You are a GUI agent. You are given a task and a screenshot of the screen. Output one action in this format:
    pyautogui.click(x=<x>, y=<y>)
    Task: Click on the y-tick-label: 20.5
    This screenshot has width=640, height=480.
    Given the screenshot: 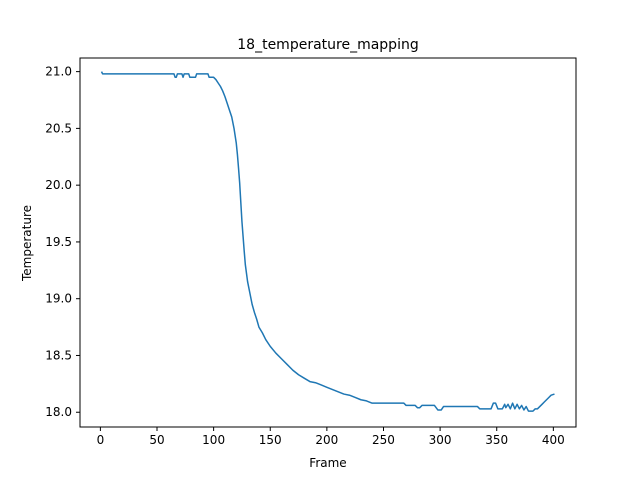 What is the action you would take?
    pyautogui.click(x=58, y=128)
    